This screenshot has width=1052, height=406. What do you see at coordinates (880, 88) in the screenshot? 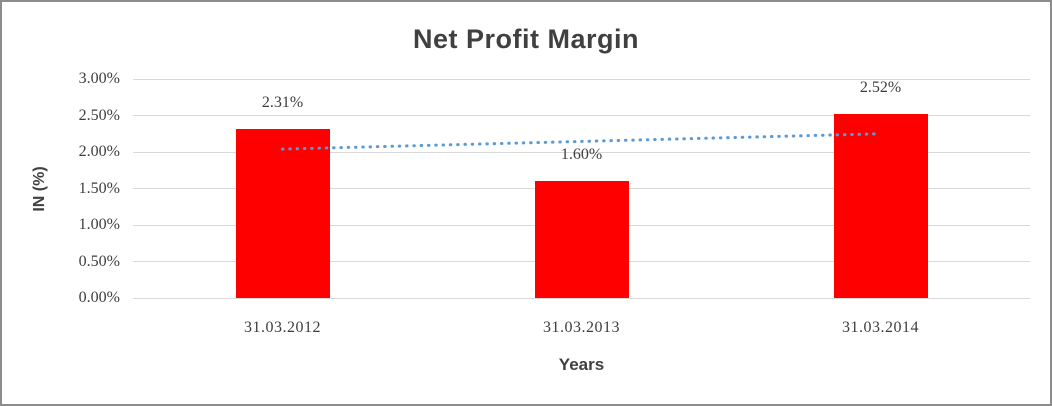
I see `bar-value-label: 2.52%` at bounding box center [880, 88].